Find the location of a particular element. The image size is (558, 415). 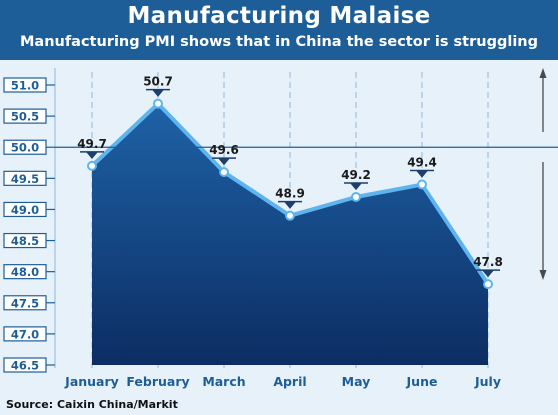

y-tick-label: 48.0 is located at coordinates (25, 272).